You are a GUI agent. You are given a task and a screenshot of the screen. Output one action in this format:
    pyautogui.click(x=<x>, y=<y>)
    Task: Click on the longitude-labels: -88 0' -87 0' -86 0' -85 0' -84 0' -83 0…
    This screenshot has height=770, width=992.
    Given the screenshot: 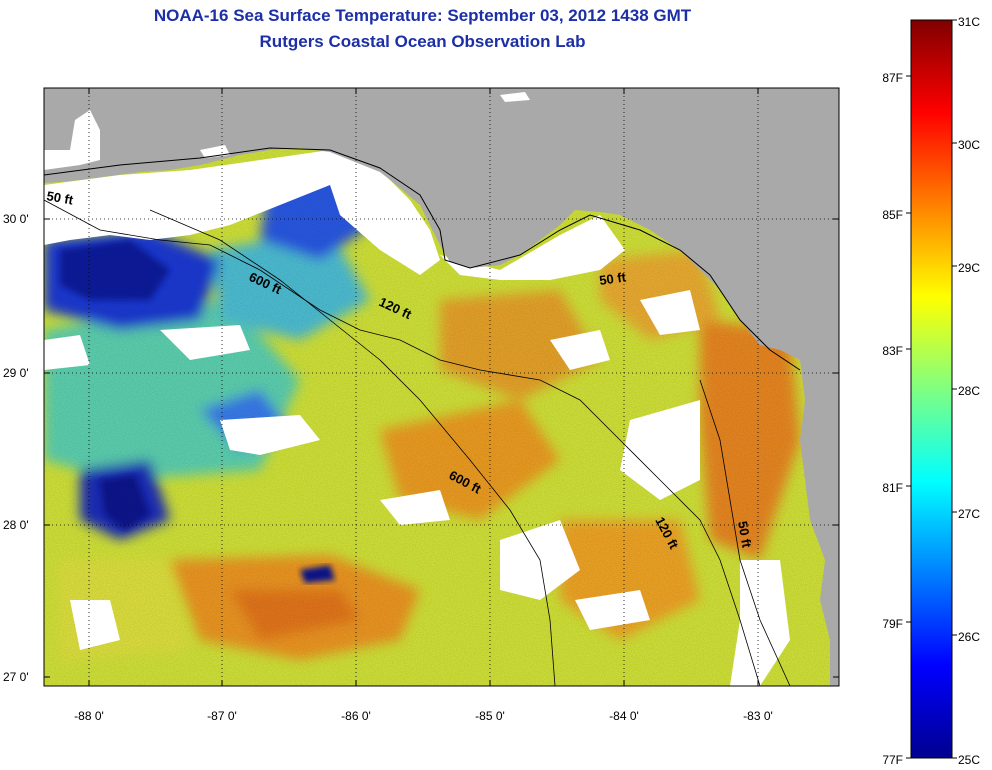 What is the action you would take?
    pyautogui.click(x=423, y=716)
    